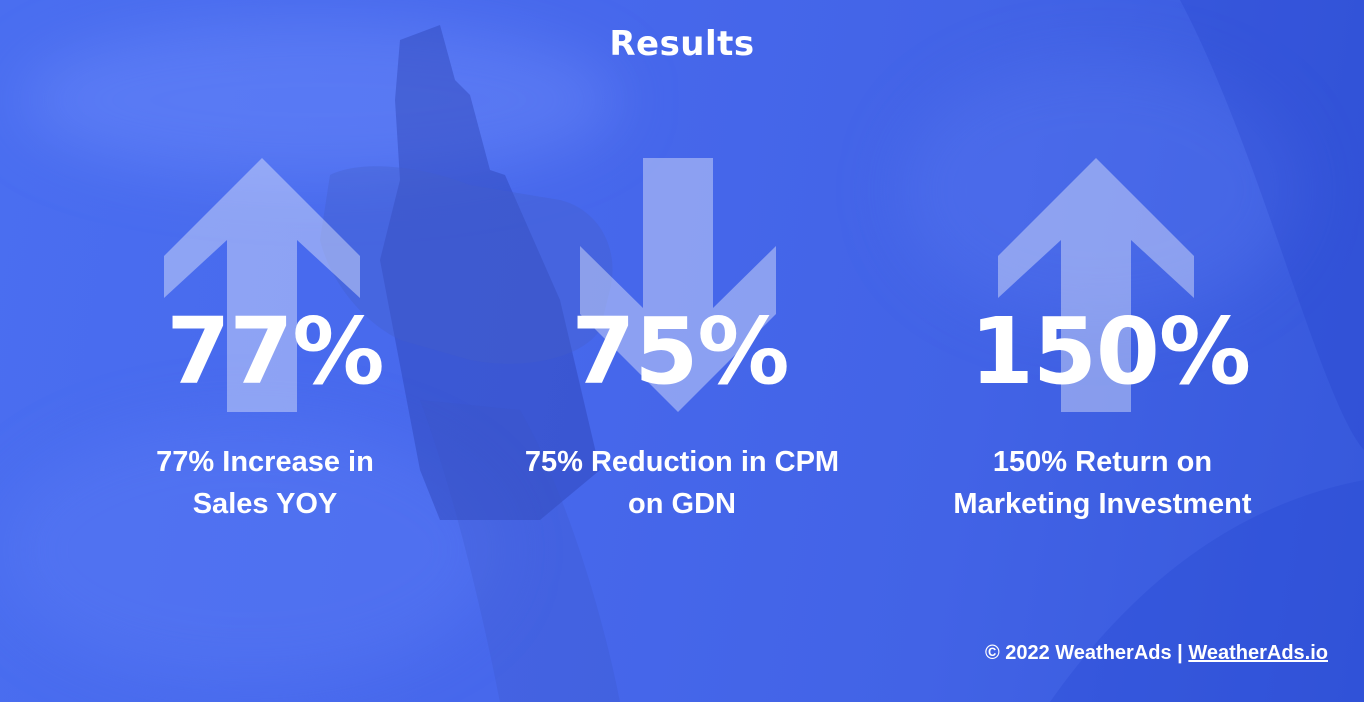 The height and width of the screenshot is (702, 1364). What do you see at coordinates (1102, 462) in the screenshot?
I see `stat-caption-line: 150% Return on` at bounding box center [1102, 462].